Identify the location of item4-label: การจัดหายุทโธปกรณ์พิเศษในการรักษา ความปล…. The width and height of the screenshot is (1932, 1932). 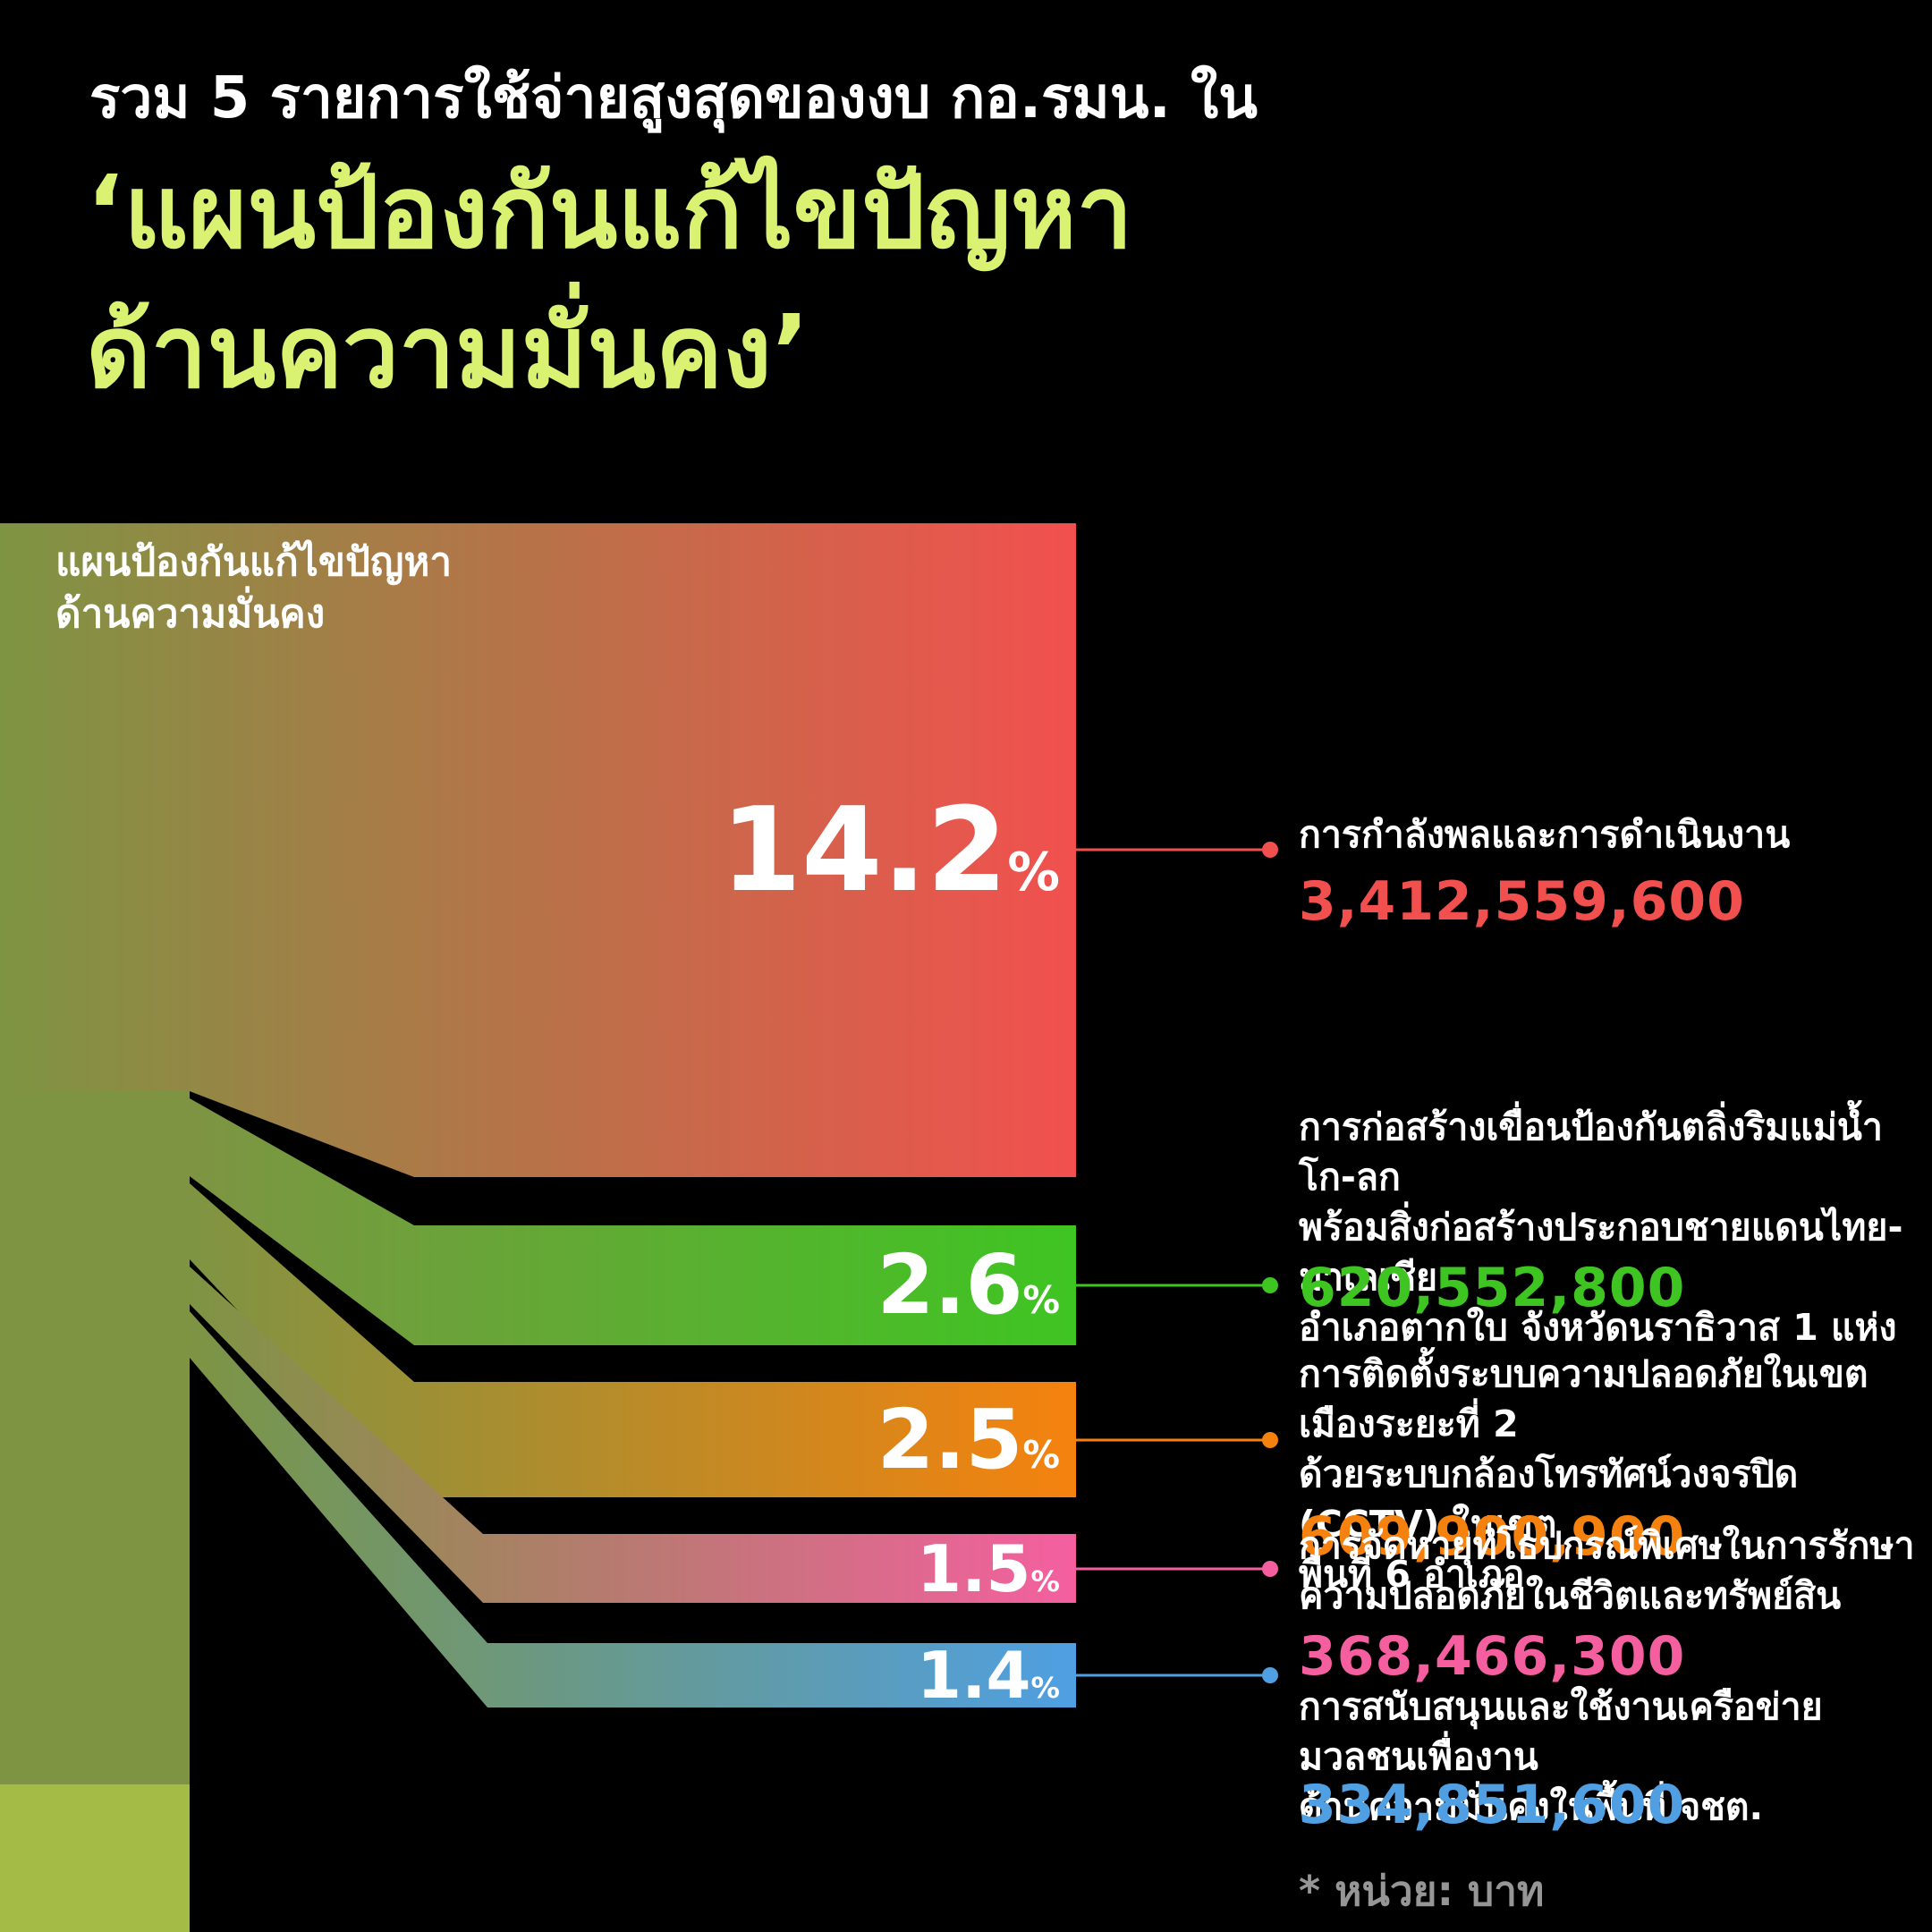
(1612, 1571).